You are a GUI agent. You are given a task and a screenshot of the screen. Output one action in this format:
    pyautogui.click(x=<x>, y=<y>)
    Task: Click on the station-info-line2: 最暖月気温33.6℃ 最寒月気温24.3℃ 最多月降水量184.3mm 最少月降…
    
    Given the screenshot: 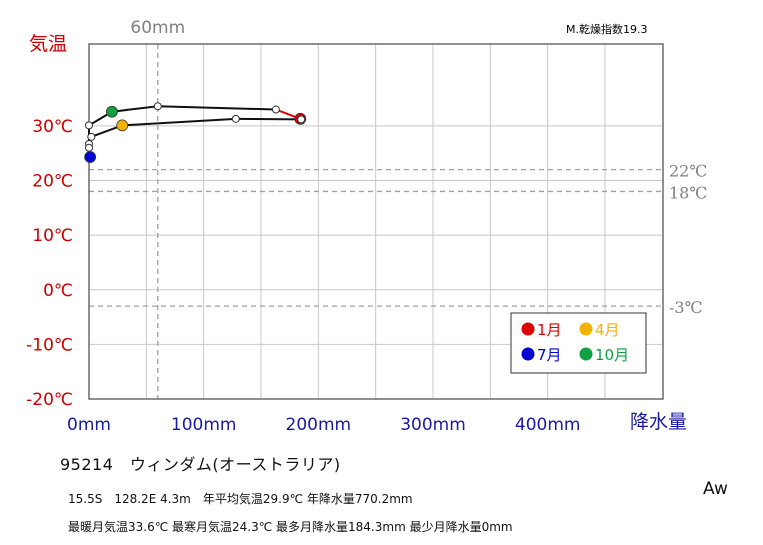 What is the action you would take?
    pyautogui.click(x=290, y=527)
    